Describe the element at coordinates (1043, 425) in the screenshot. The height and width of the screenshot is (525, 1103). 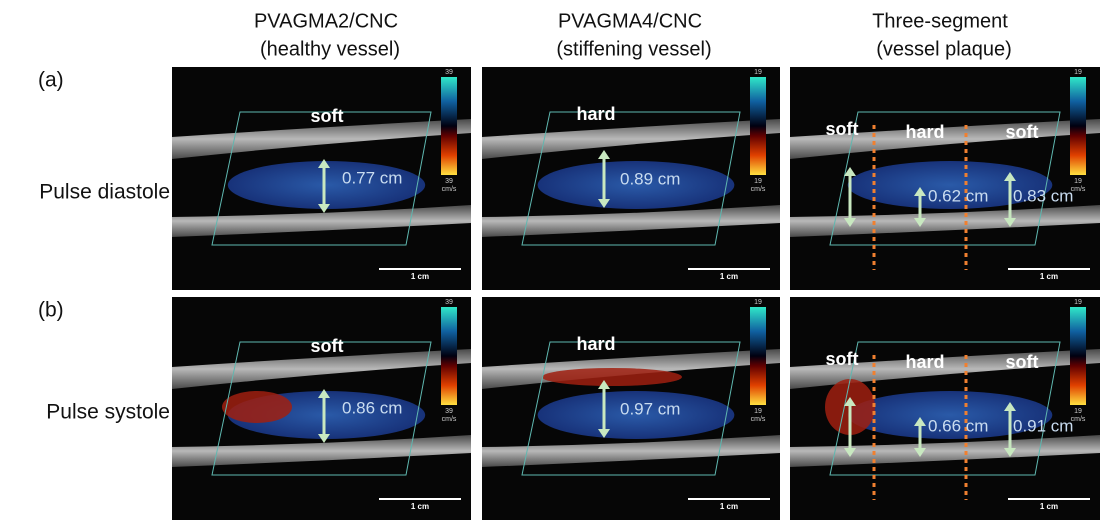
I see `measurement: 0.91 cm` at that location.